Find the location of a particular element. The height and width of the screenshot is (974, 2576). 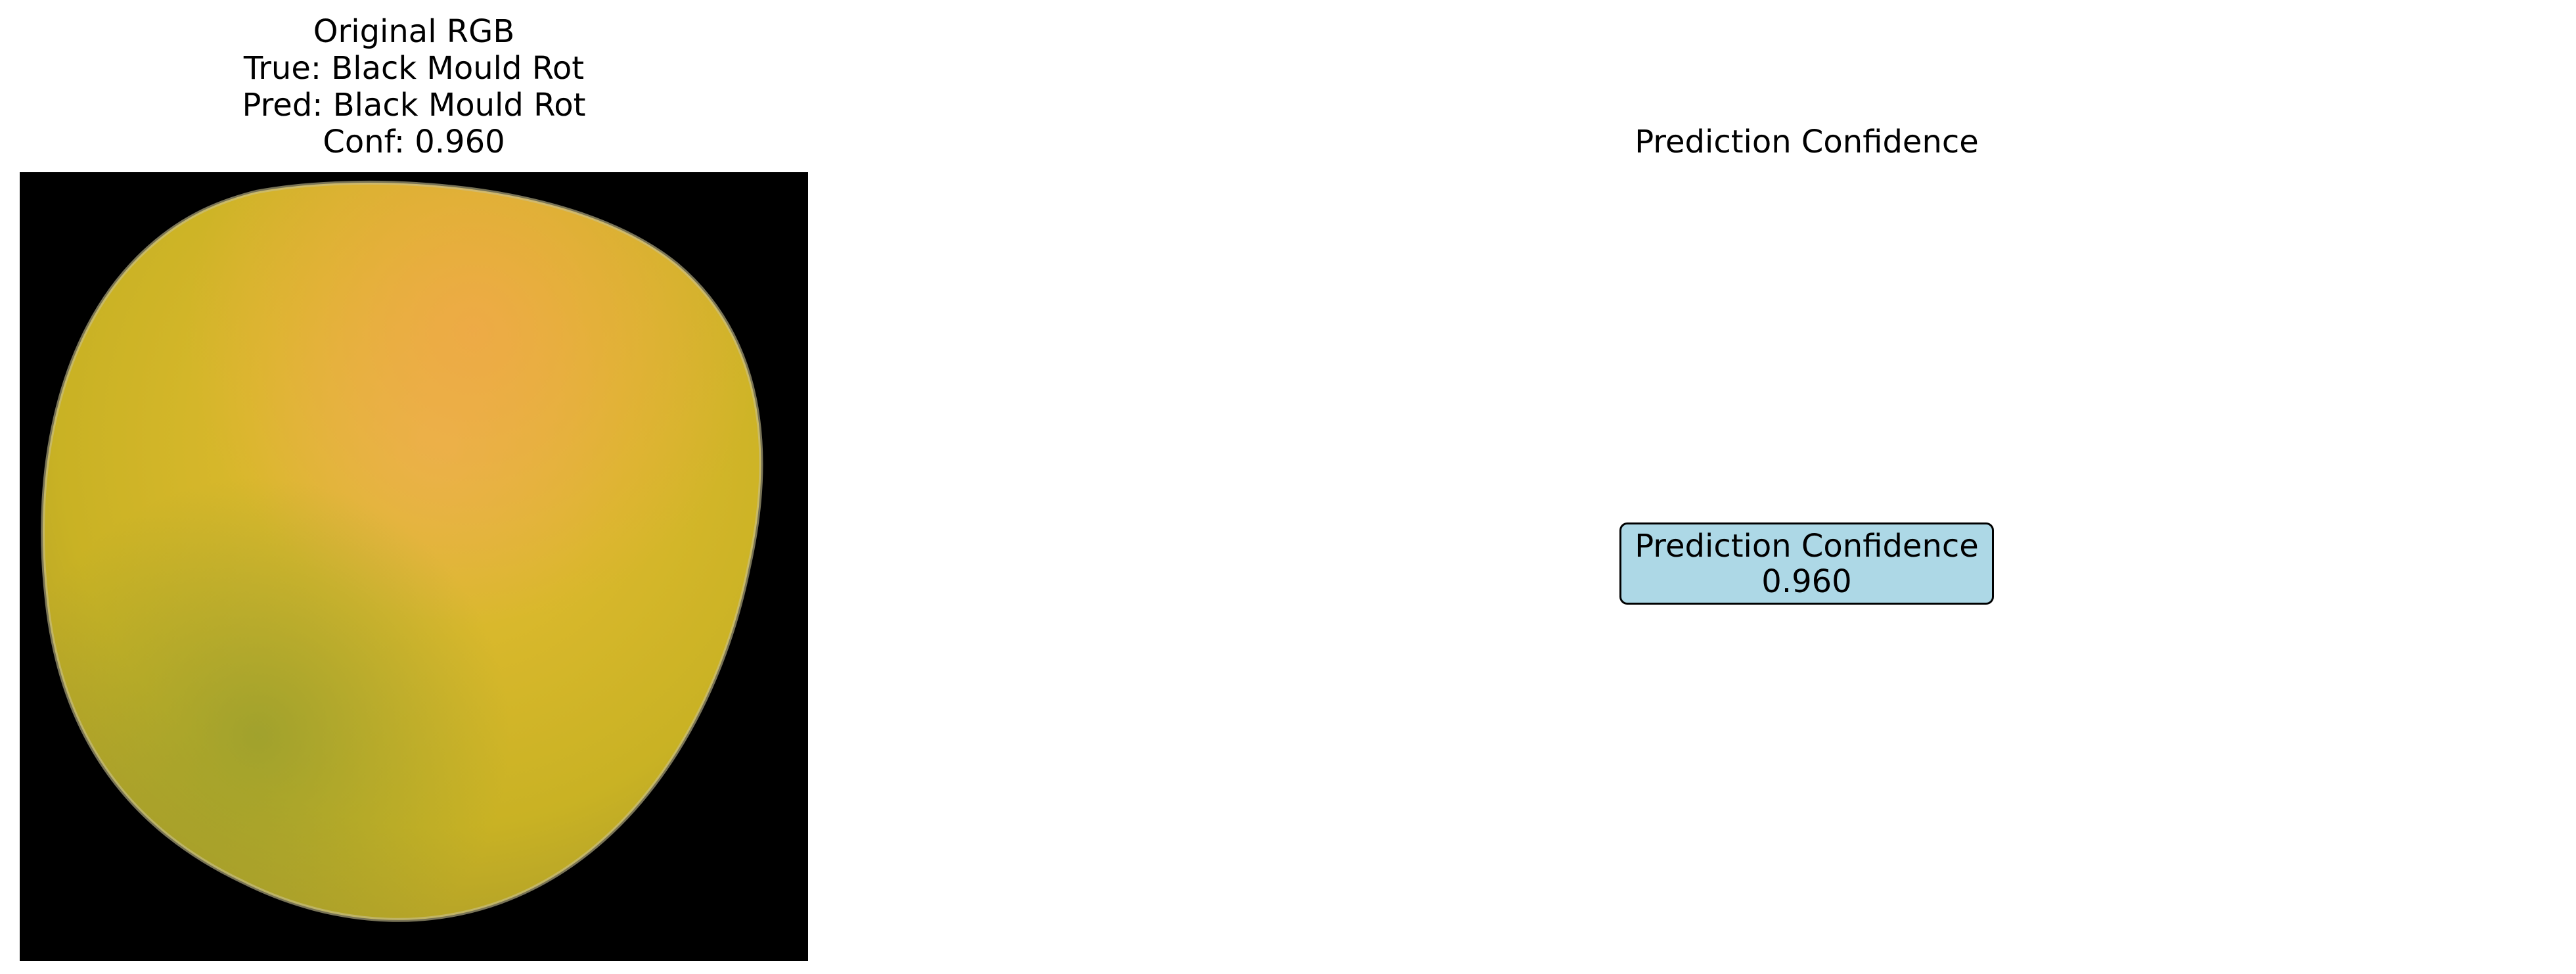

title-original-rgb: Original RGB is located at coordinates (414, 31).